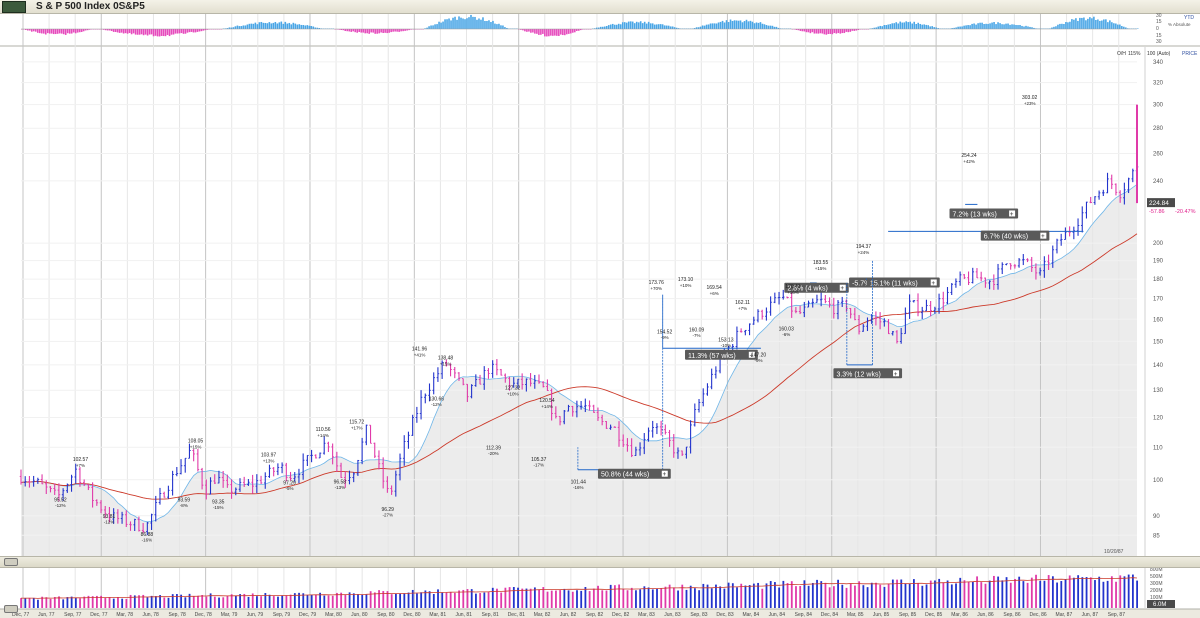  Describe the element at coordinates (868, 373) in the screenshot. I see `period-label-box: 3.3% (12 wks) +` at that location.